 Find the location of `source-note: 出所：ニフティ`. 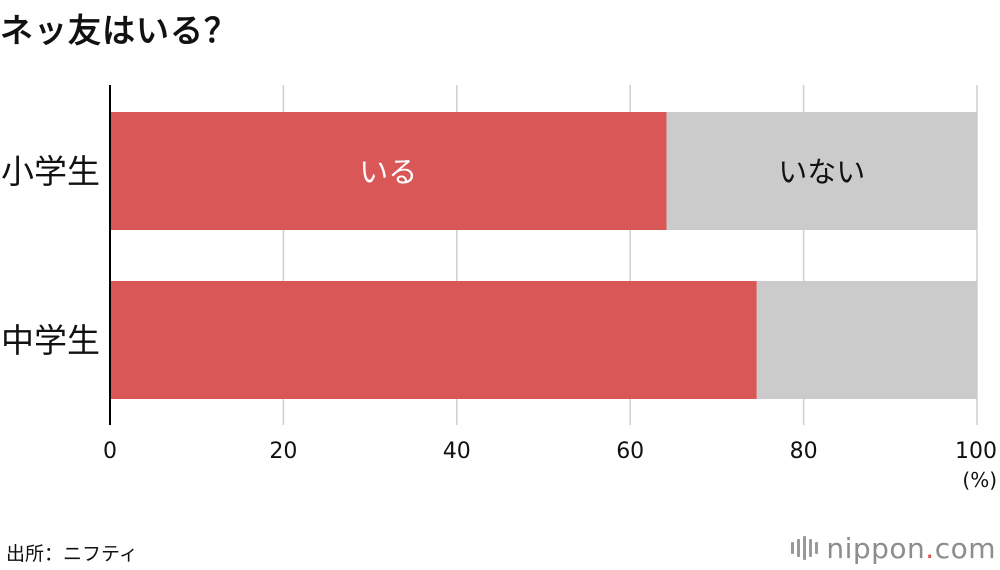

source-note: 出所：ニフティ is located at coordinates (72, 554).